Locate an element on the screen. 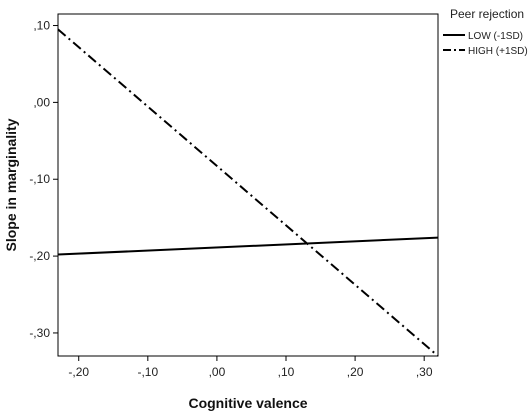 The width and height of the screenshot is (532, 420). x-axis: -,20 -,10 ,00 ,10 ,20 ,30 is located at coordinates (250, 367).